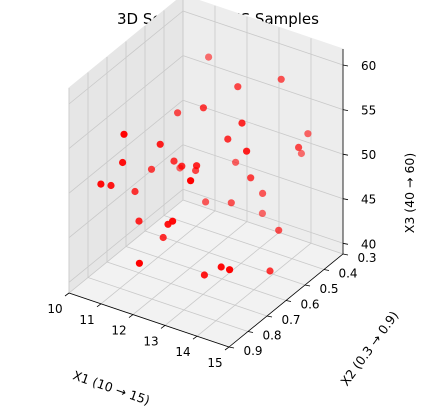 The height and width of the screenshot is (420, 436). What do you see at coordinates (368, 66) in the screenshot?
I see `z-tick-label: 60` at bounding box center [368, 66].